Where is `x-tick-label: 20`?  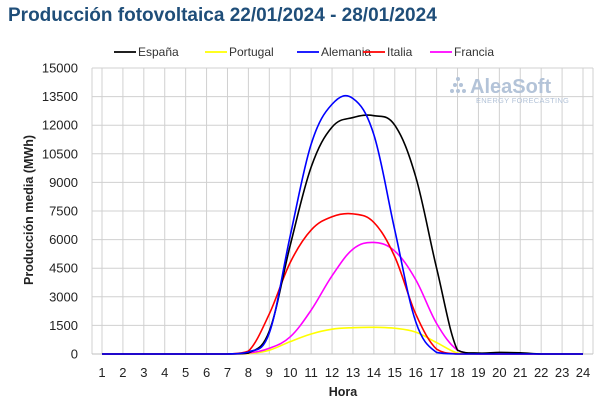 x-tick-label: 20 is located at coordinates (499, 372).